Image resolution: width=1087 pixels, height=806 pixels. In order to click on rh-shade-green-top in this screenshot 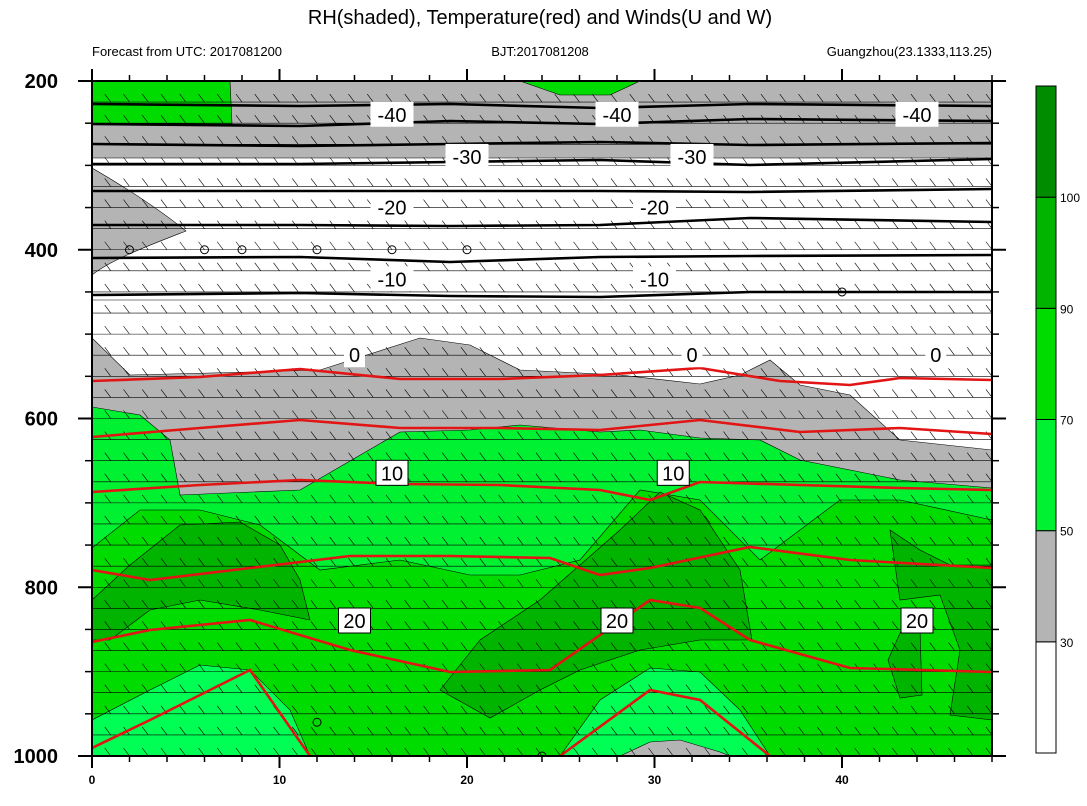, I will do `click(162, 103)`.